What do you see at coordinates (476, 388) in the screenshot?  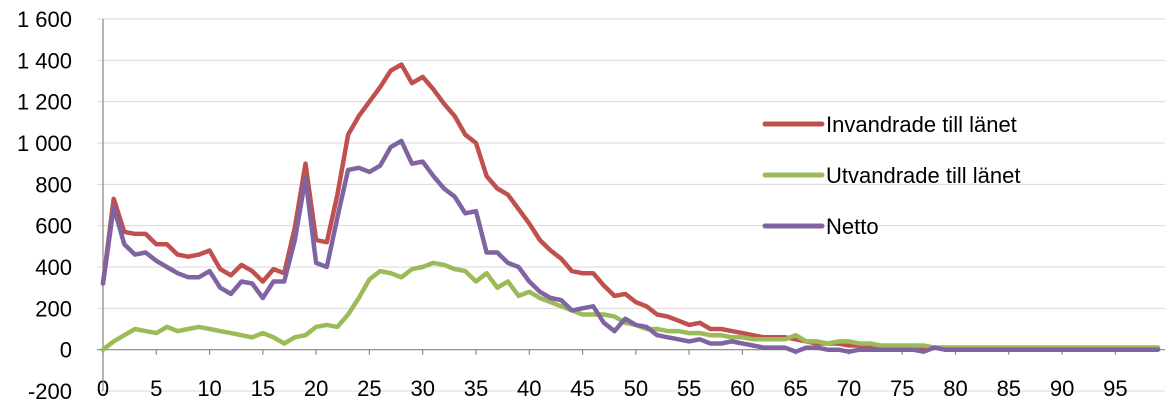 I see `x-tick-label: 35` at bounding box center [476, 388].